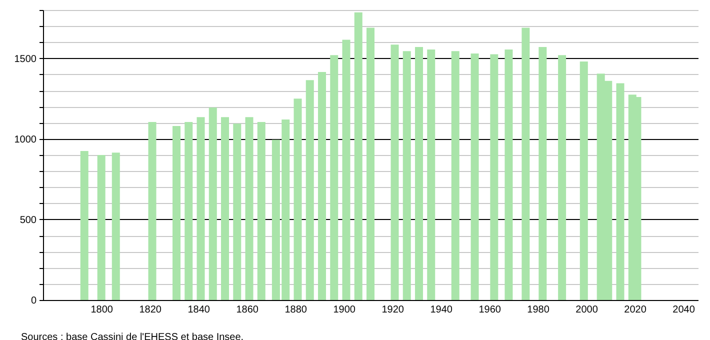 The image size is (710, 340). Describe the element at coordinates (28, 220) in the screenshot. I see `y-tick-label: 500` at that location.